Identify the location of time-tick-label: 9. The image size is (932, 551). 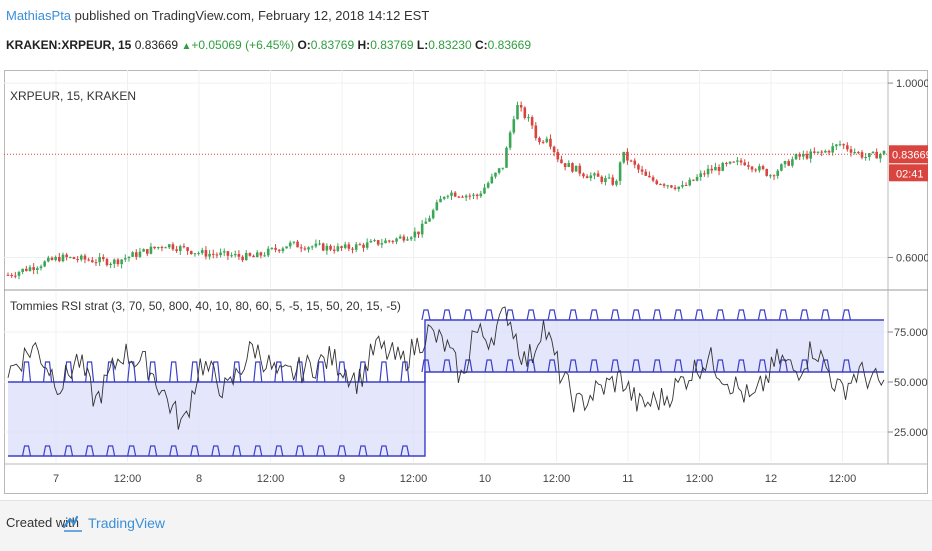
(342, 479).